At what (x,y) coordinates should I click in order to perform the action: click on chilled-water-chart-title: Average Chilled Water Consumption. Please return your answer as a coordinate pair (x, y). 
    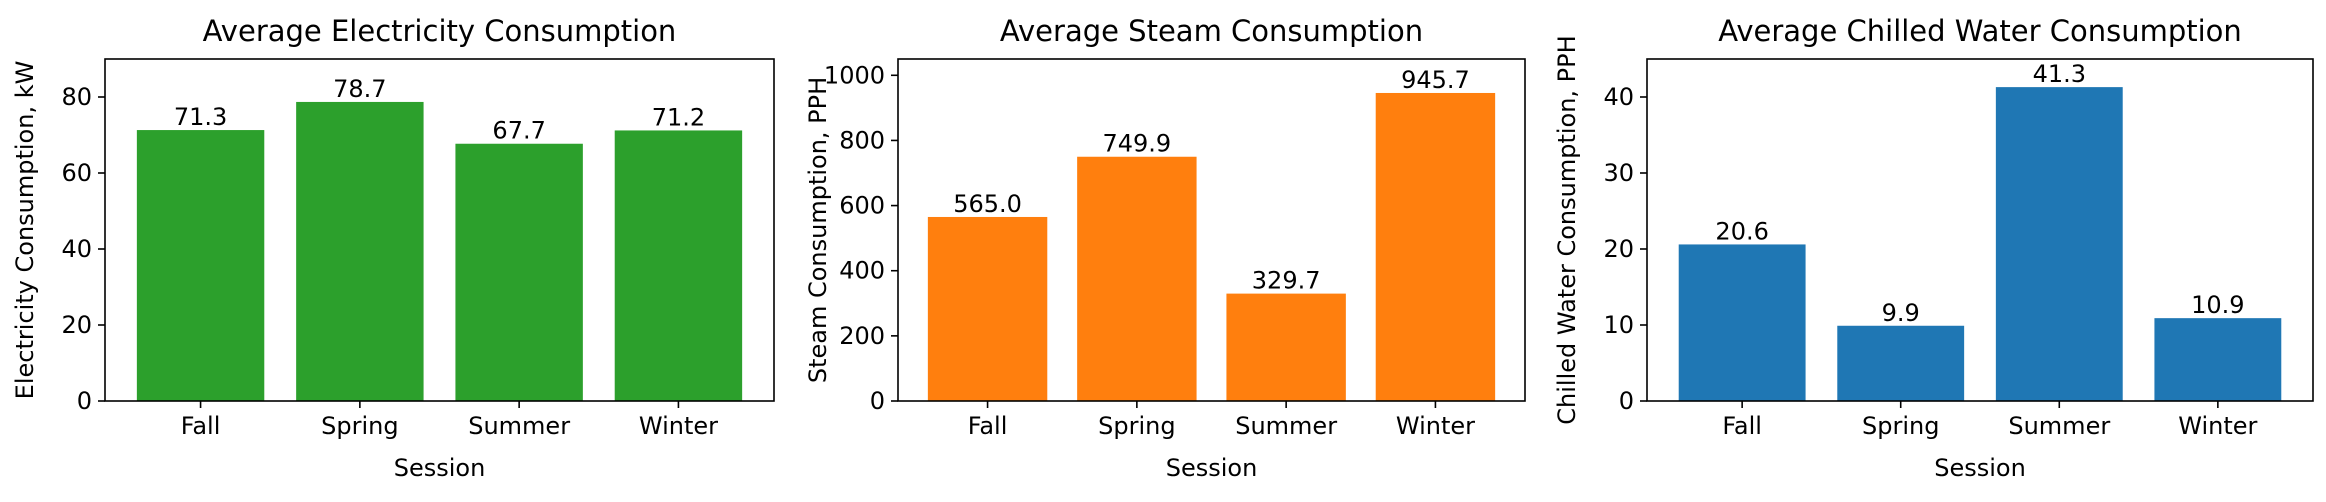
    Looking at the image, I should click on (1980, 31).